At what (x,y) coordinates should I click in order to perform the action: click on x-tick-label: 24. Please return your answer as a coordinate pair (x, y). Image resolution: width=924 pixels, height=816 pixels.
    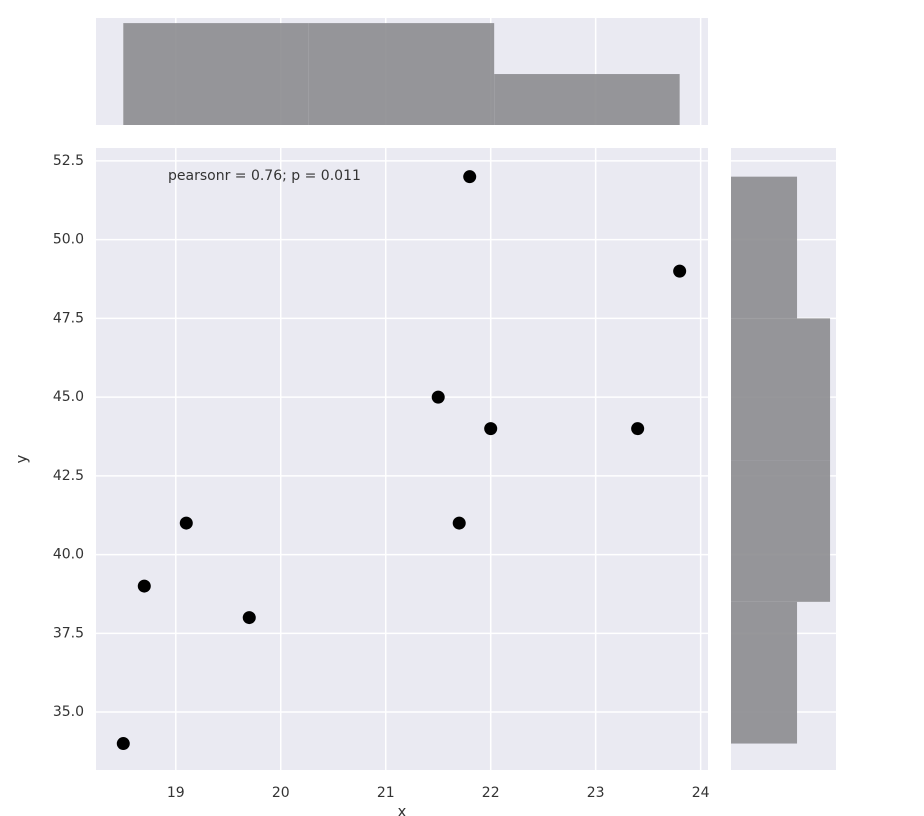
    Looking at the image, I should click on (701, 793).